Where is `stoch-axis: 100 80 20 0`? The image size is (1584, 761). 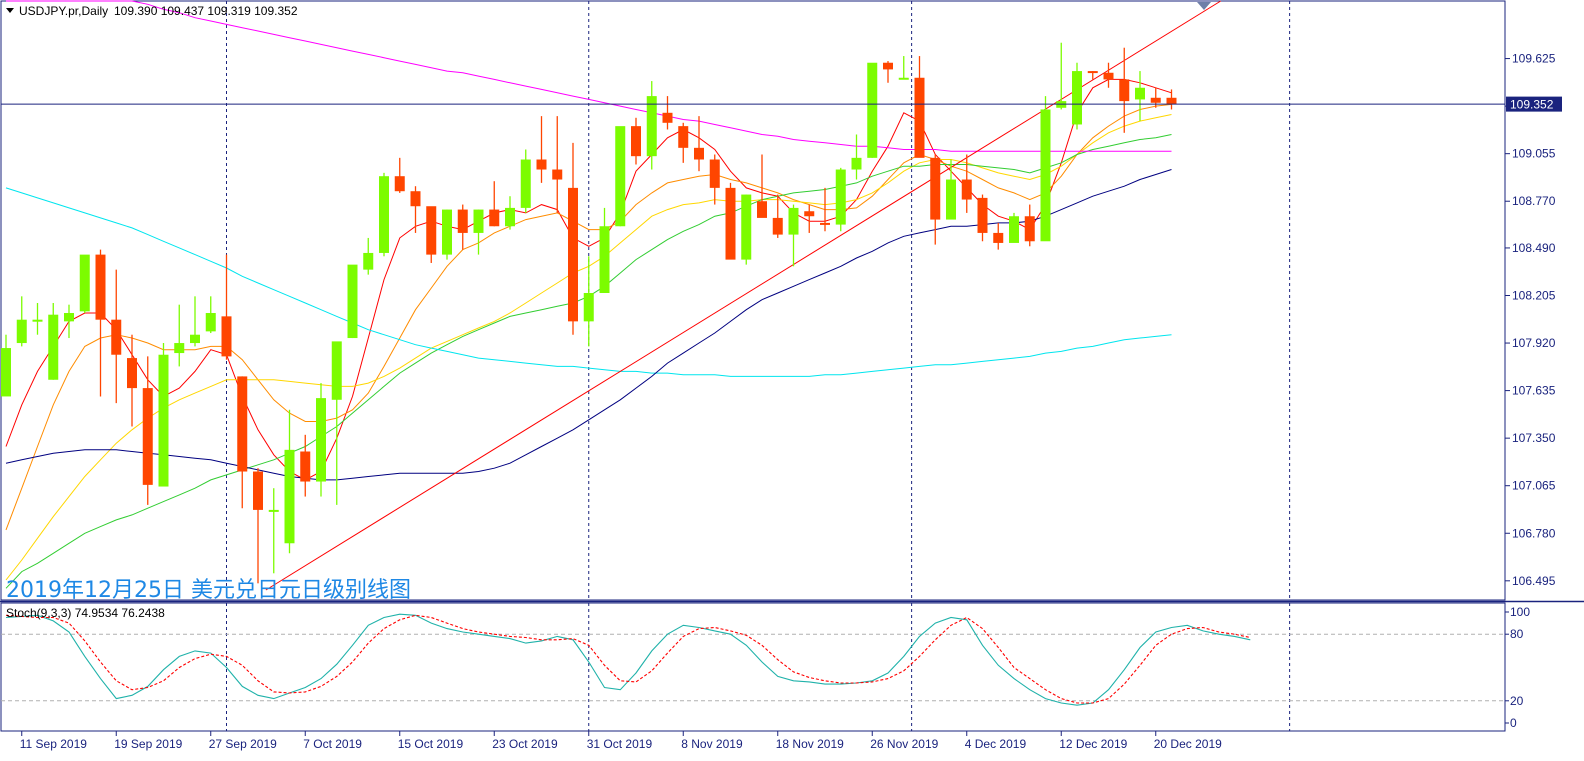 stoch-axis: 100 80 20 0 is located at coordinates (1517, 667).